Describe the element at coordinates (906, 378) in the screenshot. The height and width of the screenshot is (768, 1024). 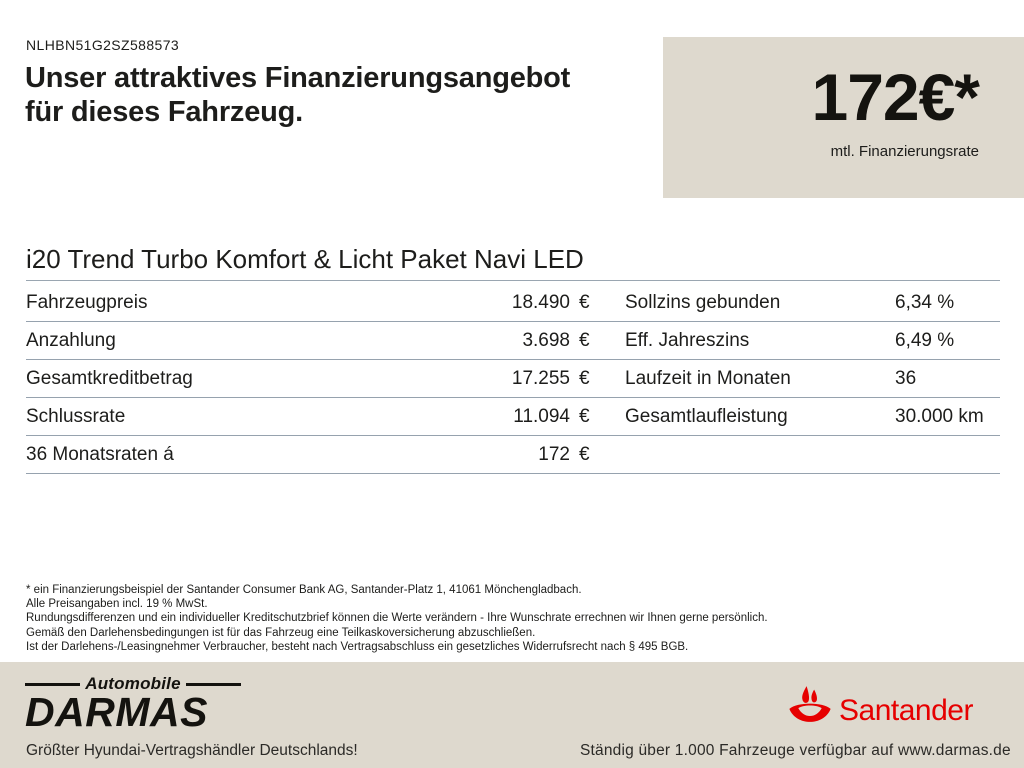
I see `row-value-right: 36` at that location.